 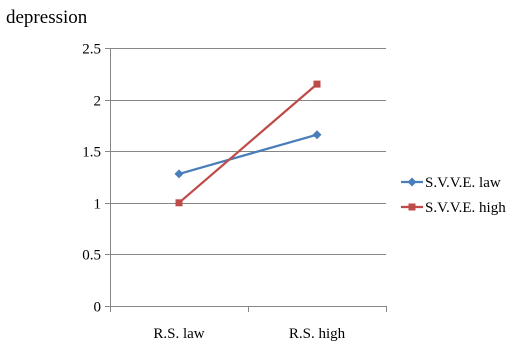 I want to click on y-tick-label: 1, so click(x=98, y=205).